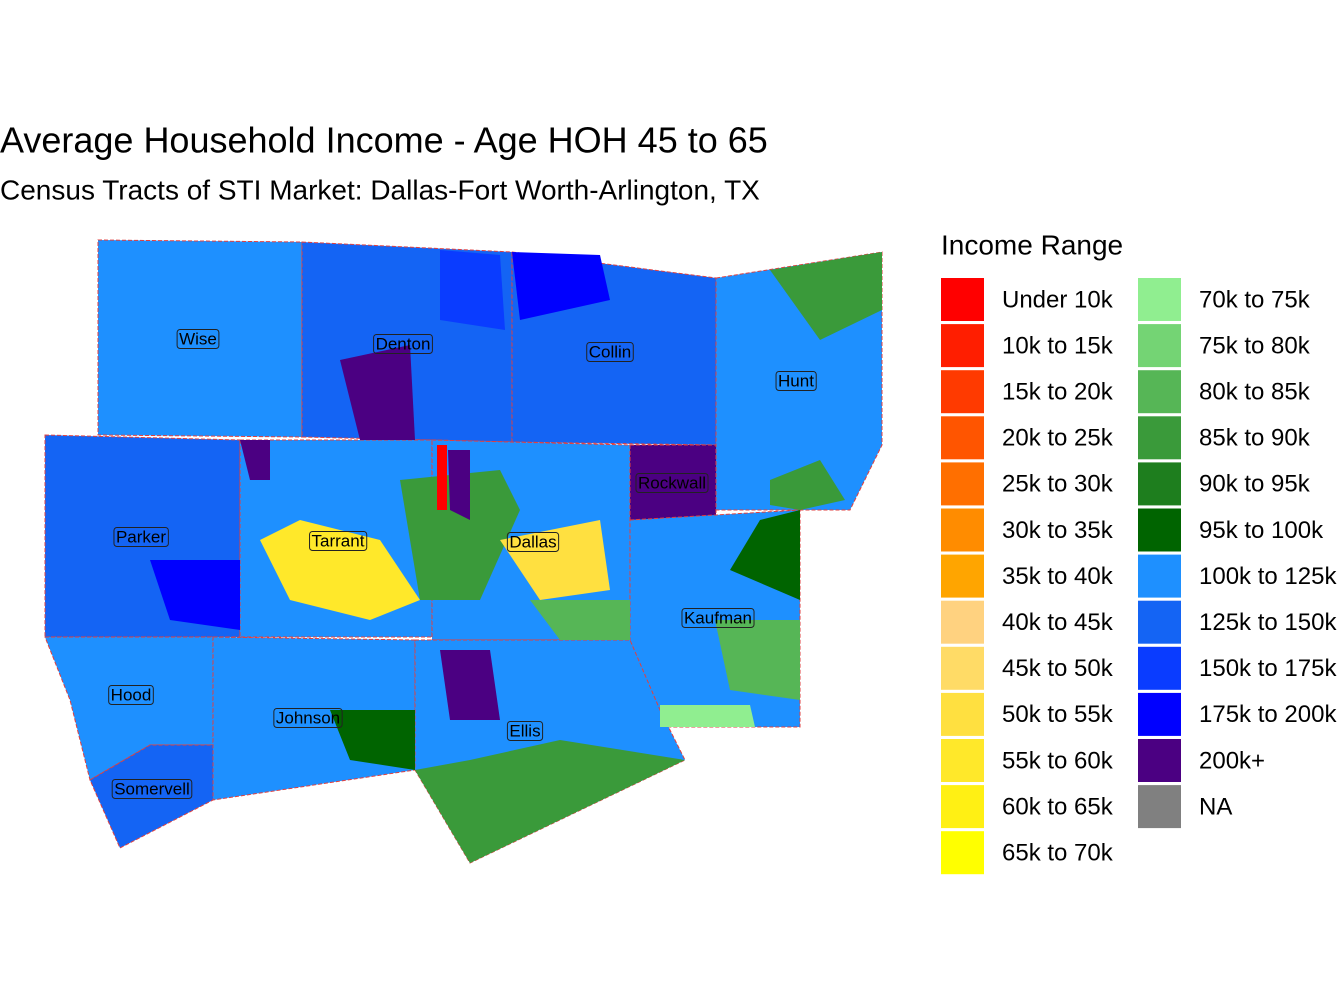  I want to click on legend-label: 10k to 15k, so click(1058, 345).